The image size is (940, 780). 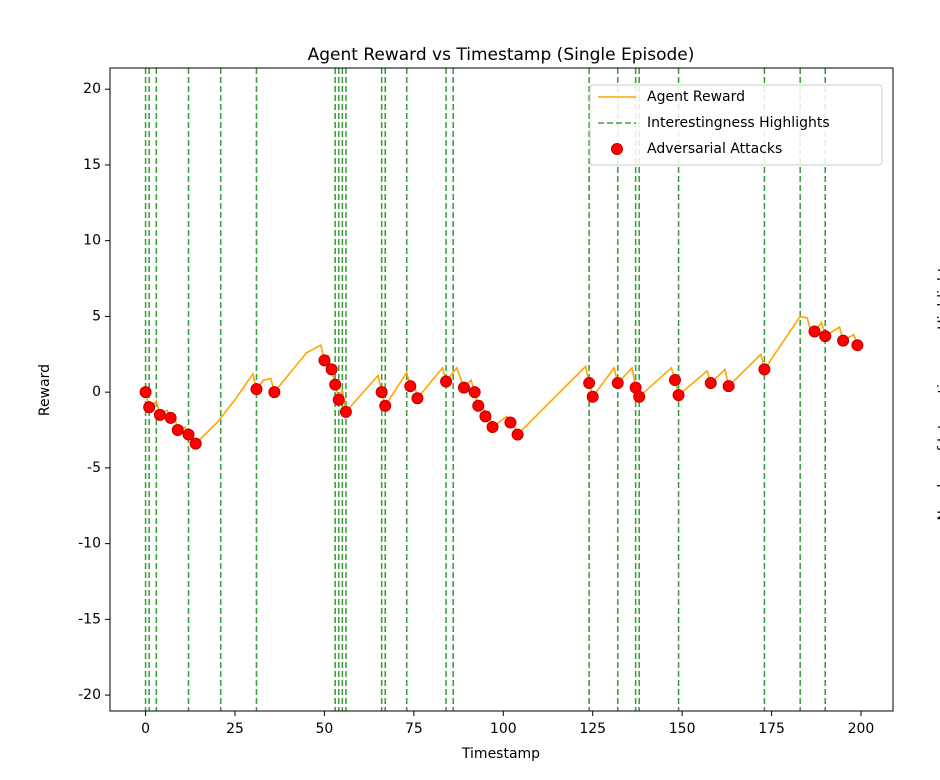 I want to click on legend-label: Adversarial Attacks, so click(x=714, y=149).